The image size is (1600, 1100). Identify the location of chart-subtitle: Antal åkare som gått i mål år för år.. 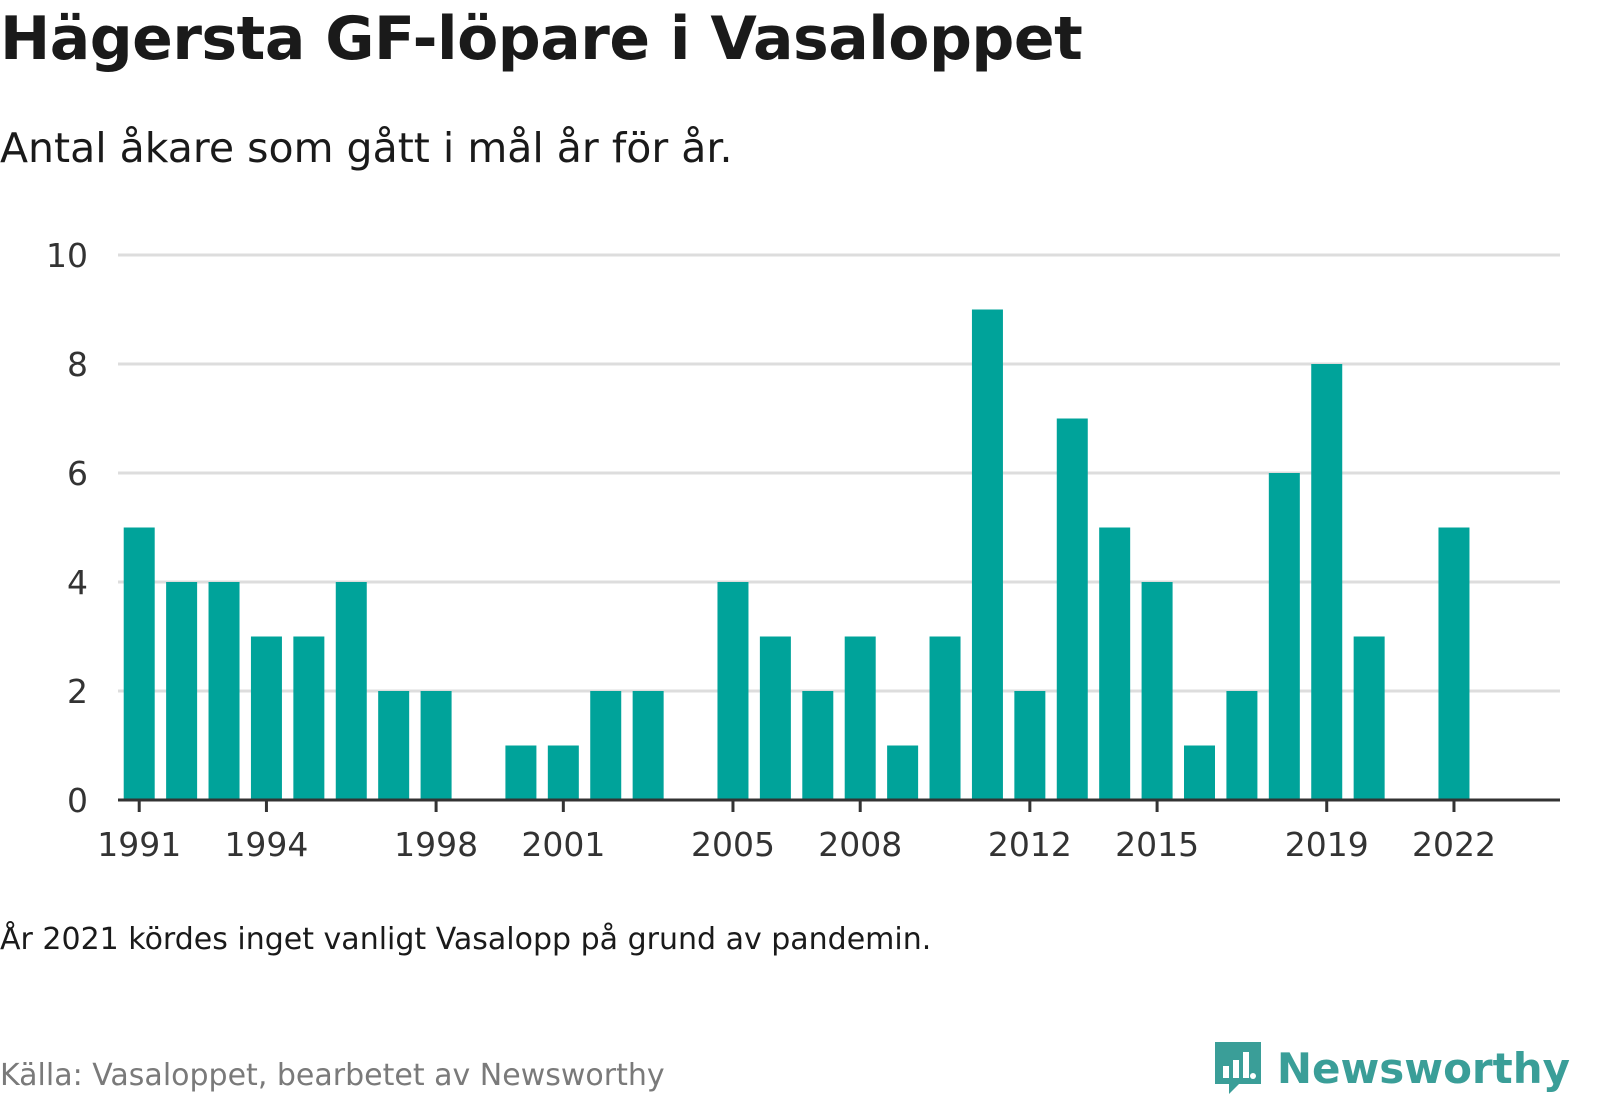
(366, 148).